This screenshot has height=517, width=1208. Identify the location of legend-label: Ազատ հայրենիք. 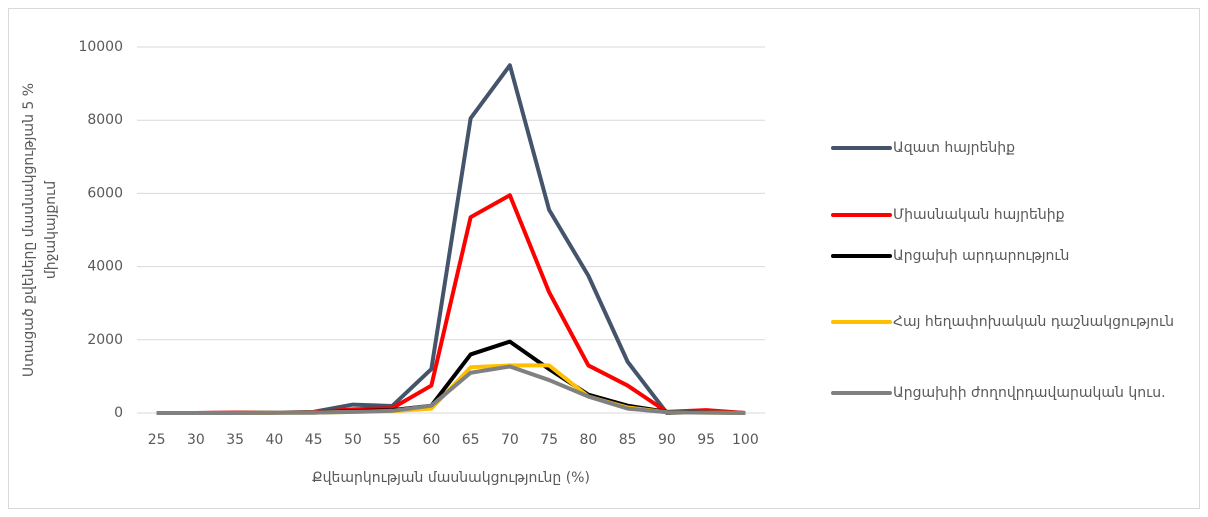
(954, 147).